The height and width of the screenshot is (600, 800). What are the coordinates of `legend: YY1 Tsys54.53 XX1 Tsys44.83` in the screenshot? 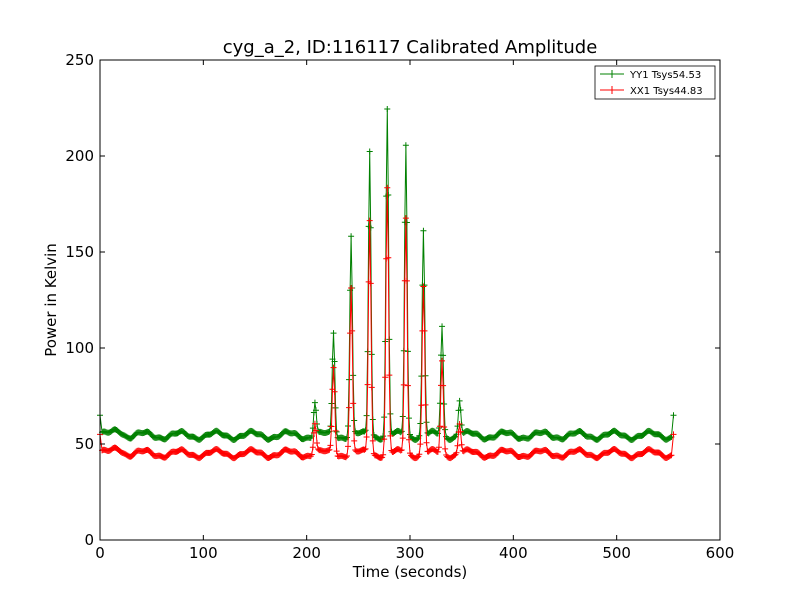 It's located at (655, 82).